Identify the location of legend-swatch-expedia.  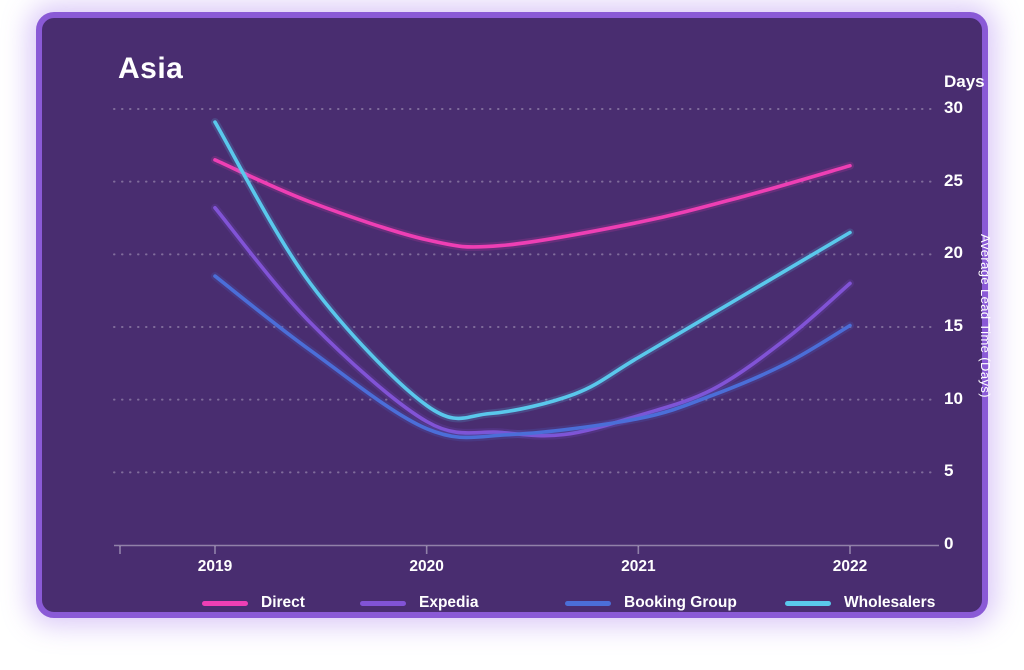
(383, 603).